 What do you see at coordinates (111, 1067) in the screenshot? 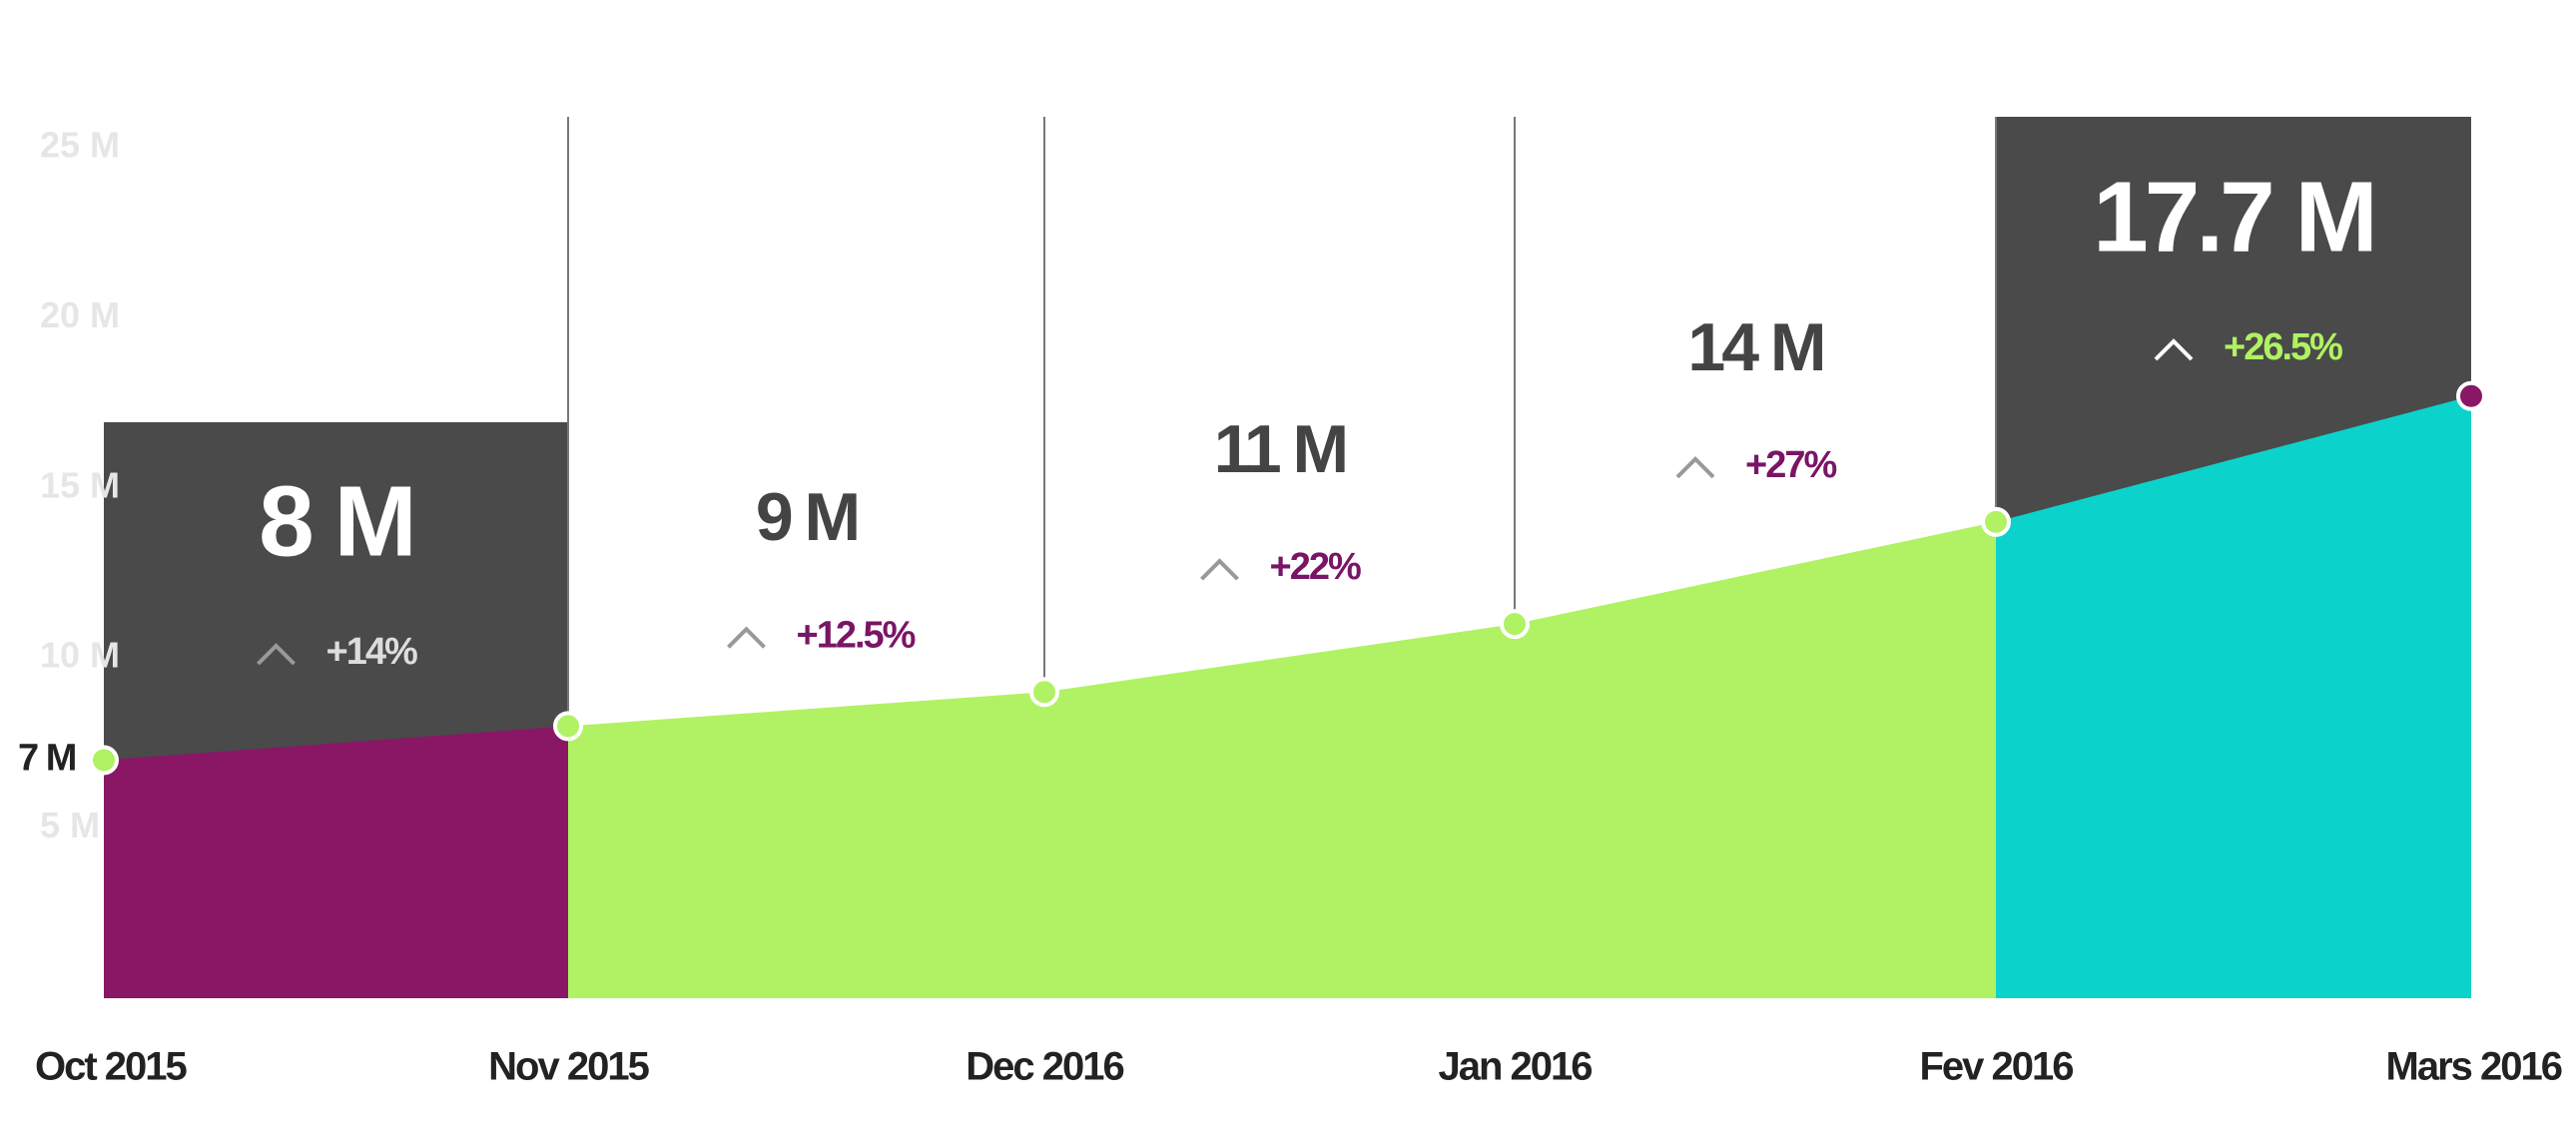
I see `x-tick-label: Oct 2015` at bounding box center [111, 1067].